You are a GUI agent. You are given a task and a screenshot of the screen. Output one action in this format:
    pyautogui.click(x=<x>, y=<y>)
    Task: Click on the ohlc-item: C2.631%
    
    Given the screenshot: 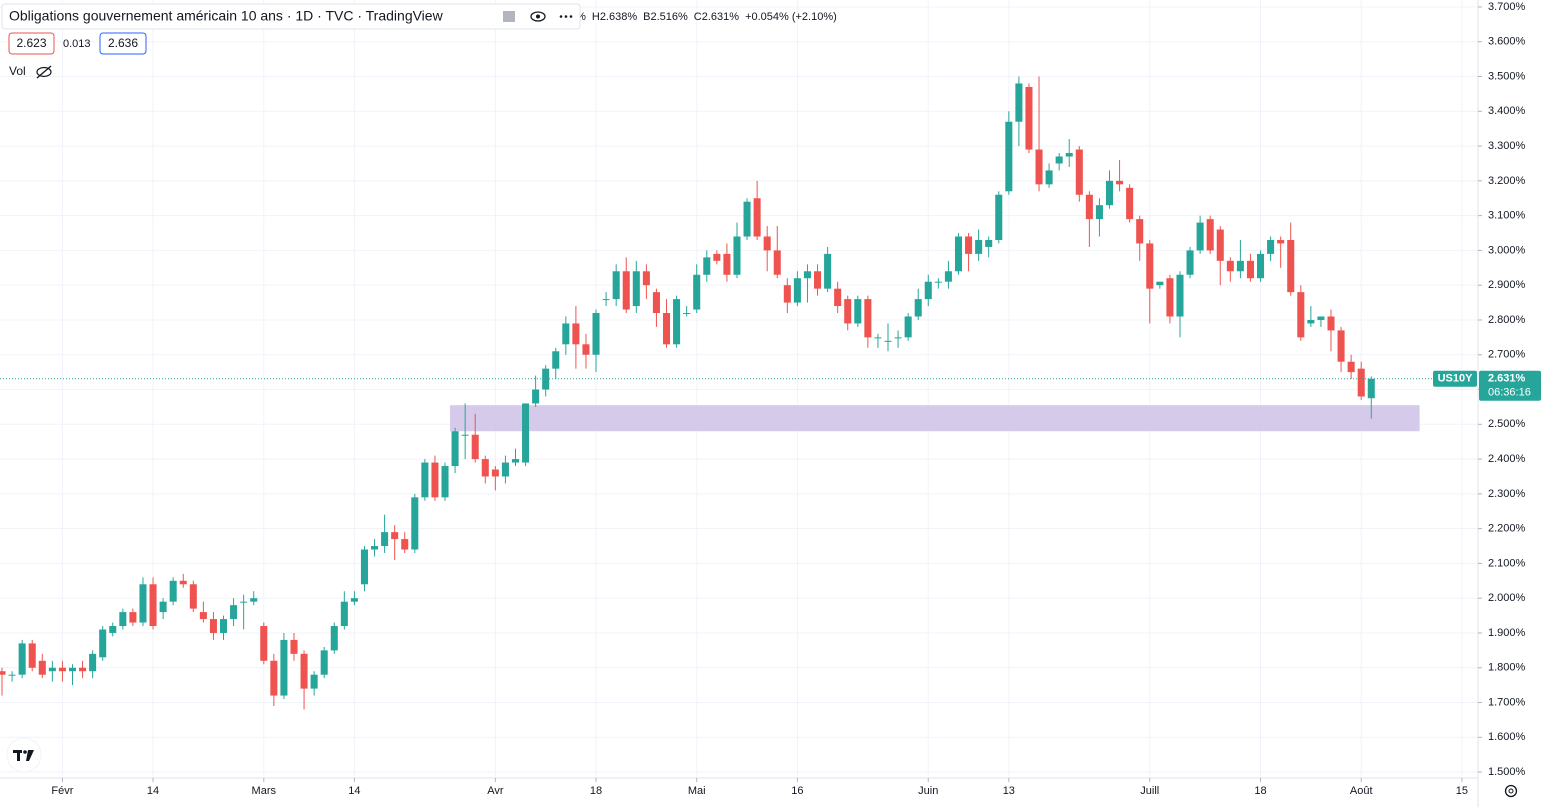 What is the action you would take?
    pyautogui.click(x=716, y=17)
    